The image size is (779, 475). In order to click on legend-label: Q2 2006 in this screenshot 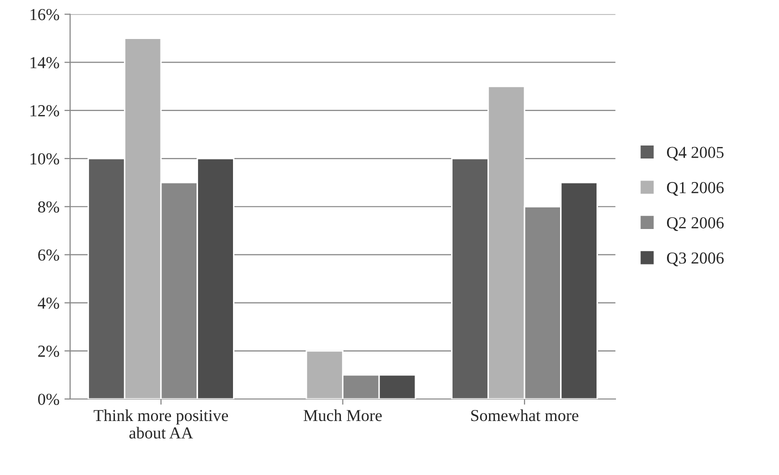, I will do `click(695, 224)`.